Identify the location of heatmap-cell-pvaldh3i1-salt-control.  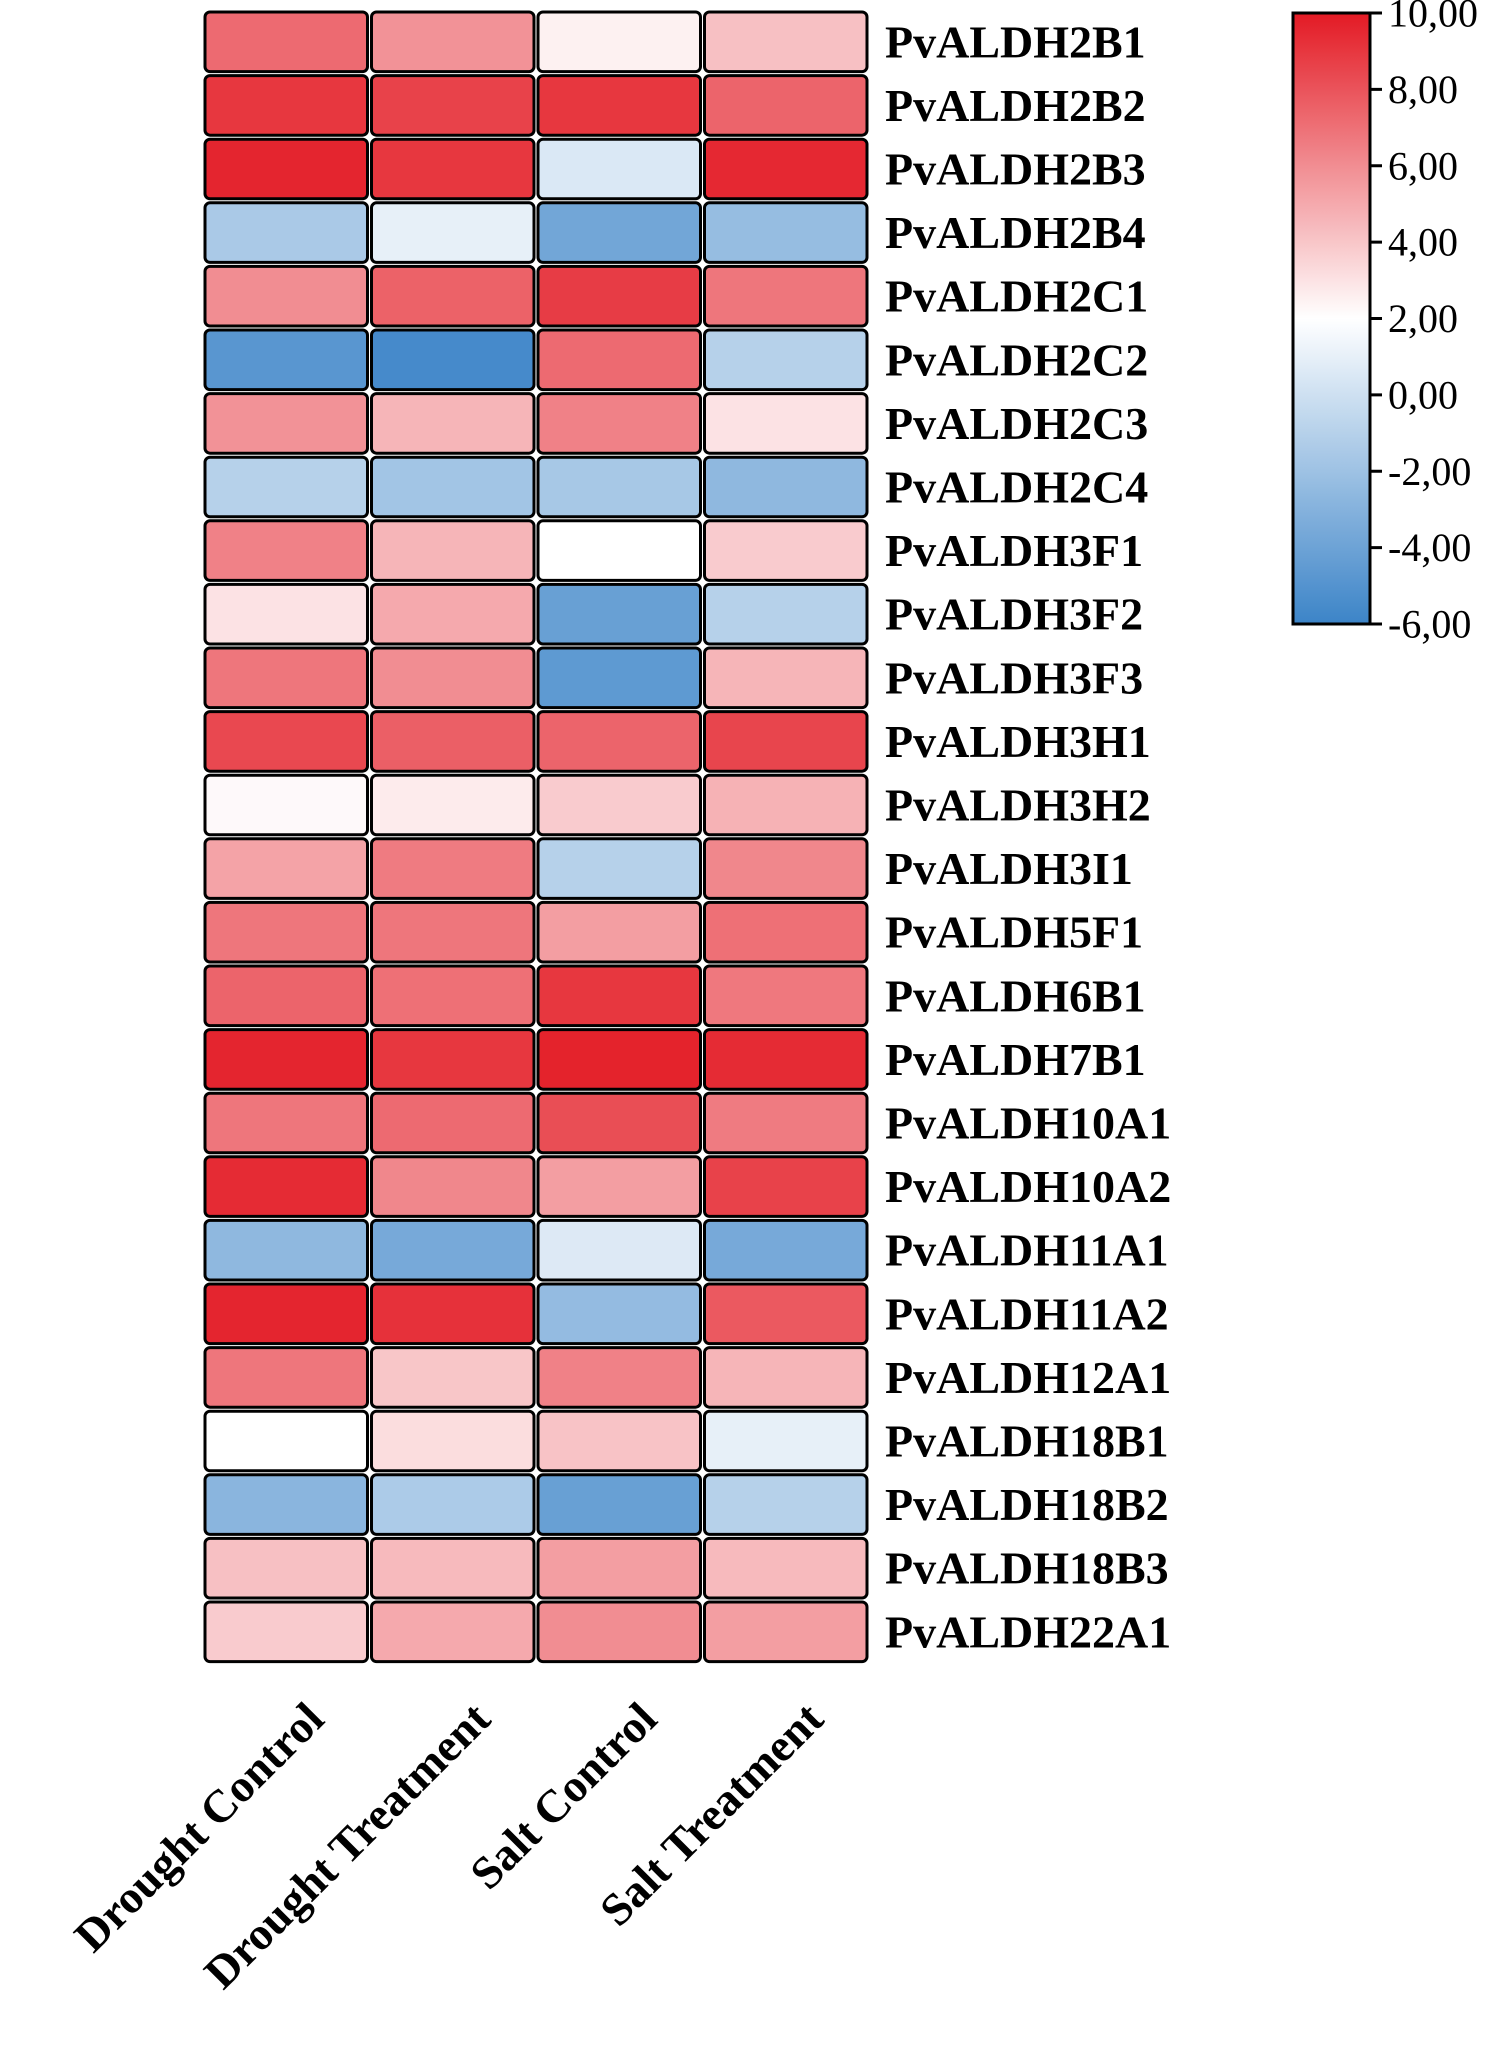
(619, 868).